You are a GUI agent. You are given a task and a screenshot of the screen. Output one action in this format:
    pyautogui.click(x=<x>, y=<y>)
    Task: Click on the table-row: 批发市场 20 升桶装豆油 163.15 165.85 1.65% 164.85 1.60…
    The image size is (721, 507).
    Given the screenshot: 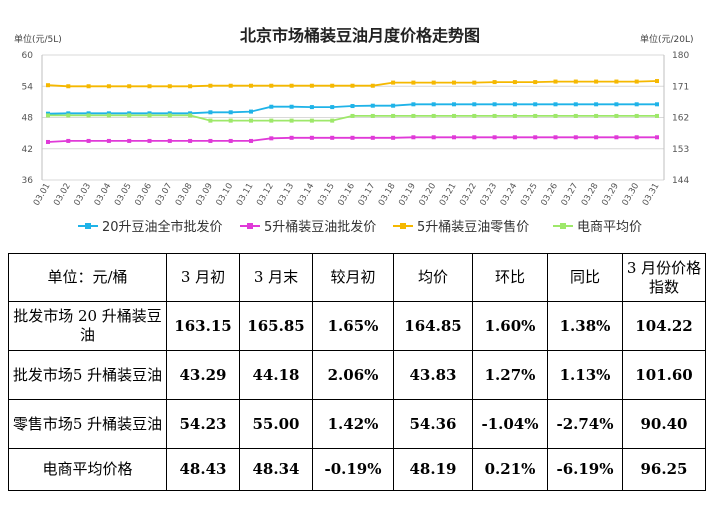 What is the action you would take?
    pyautogui.click(x=357, y=326)
    